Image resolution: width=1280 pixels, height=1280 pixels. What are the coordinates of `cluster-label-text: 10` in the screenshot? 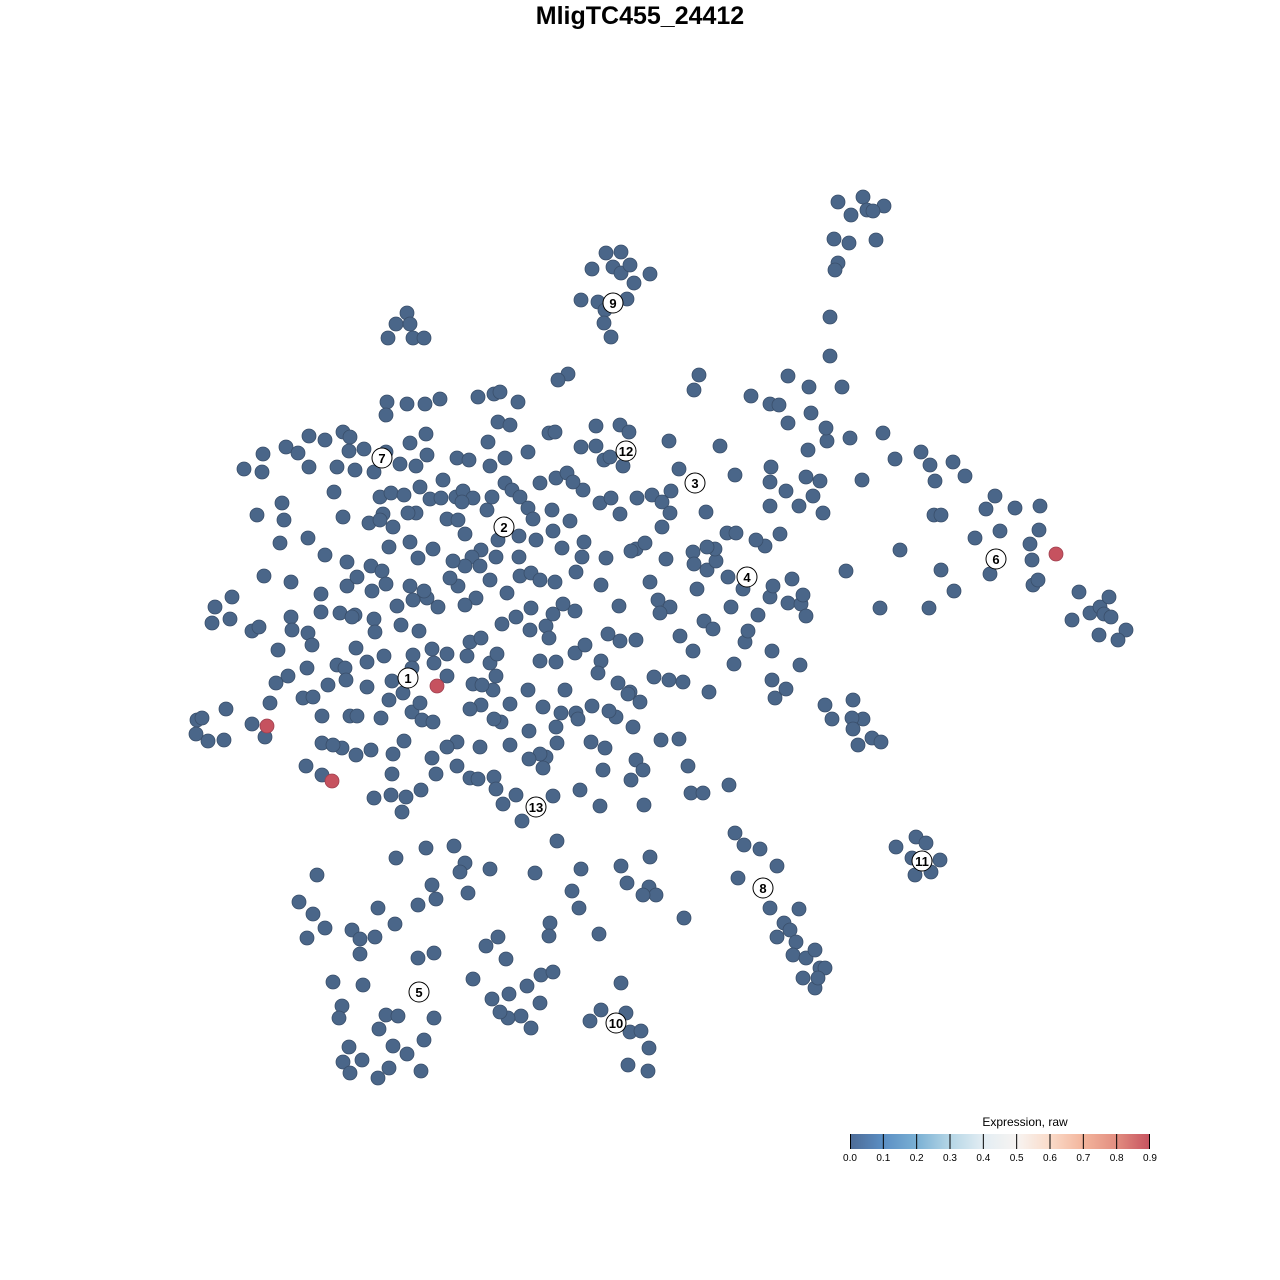 It's located at (616, 1023).